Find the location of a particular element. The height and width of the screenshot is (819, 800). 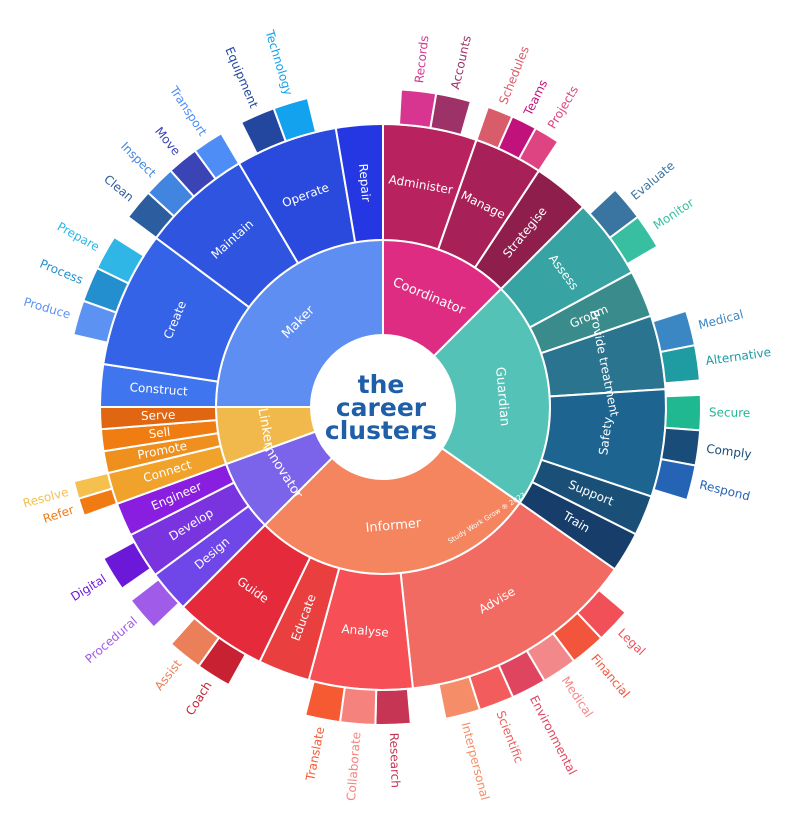

role-label-analyse: Analyse is located at coordinates (365, 631).